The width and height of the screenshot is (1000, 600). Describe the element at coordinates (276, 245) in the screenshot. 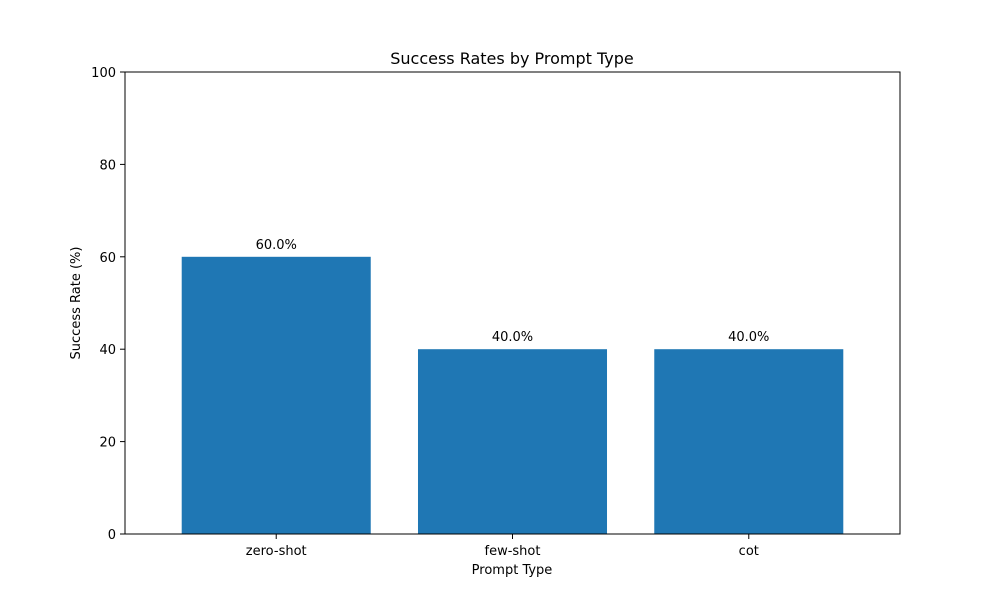

I see `data-label-zero-shot: 60.0%` at that location.